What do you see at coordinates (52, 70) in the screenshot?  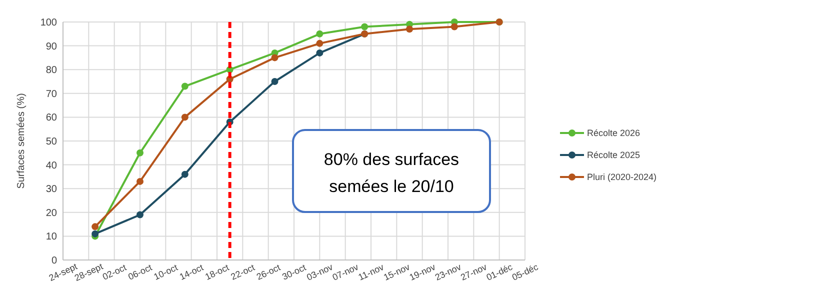 I see `y-tick-label: 80` at bounding box center [52, 70].